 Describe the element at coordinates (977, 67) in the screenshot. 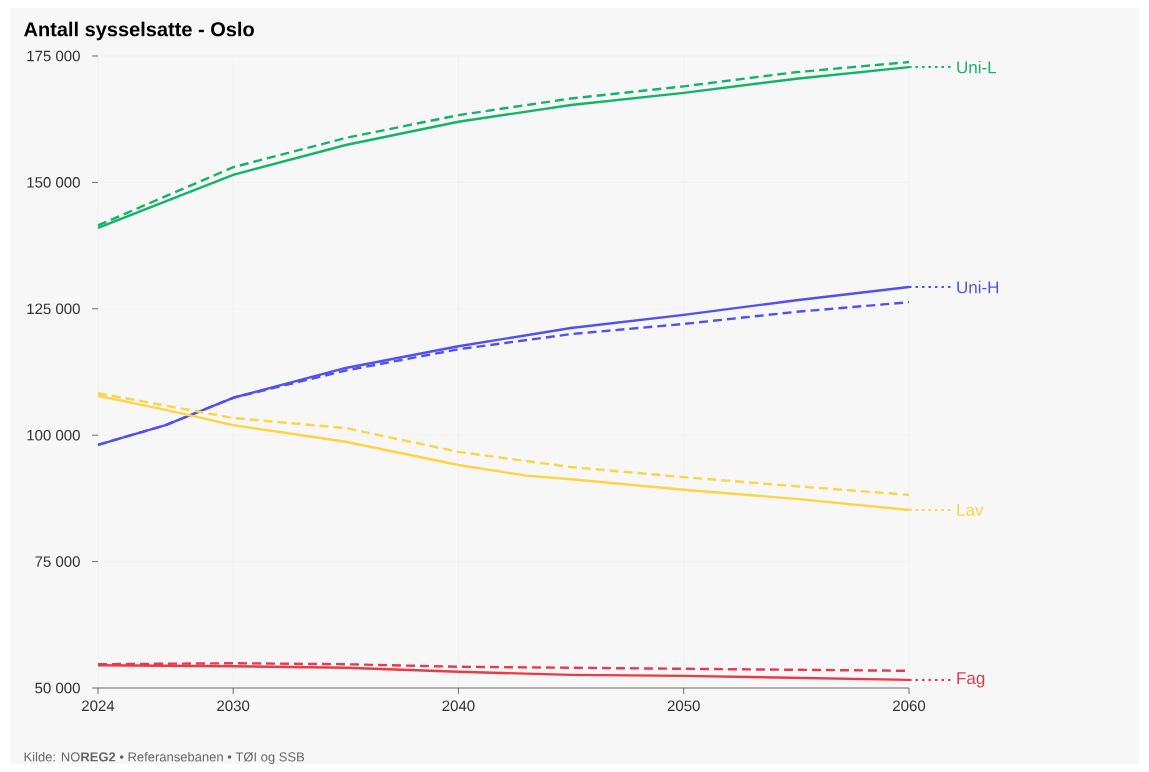

I see `legend-label: Uni-L` at that location.